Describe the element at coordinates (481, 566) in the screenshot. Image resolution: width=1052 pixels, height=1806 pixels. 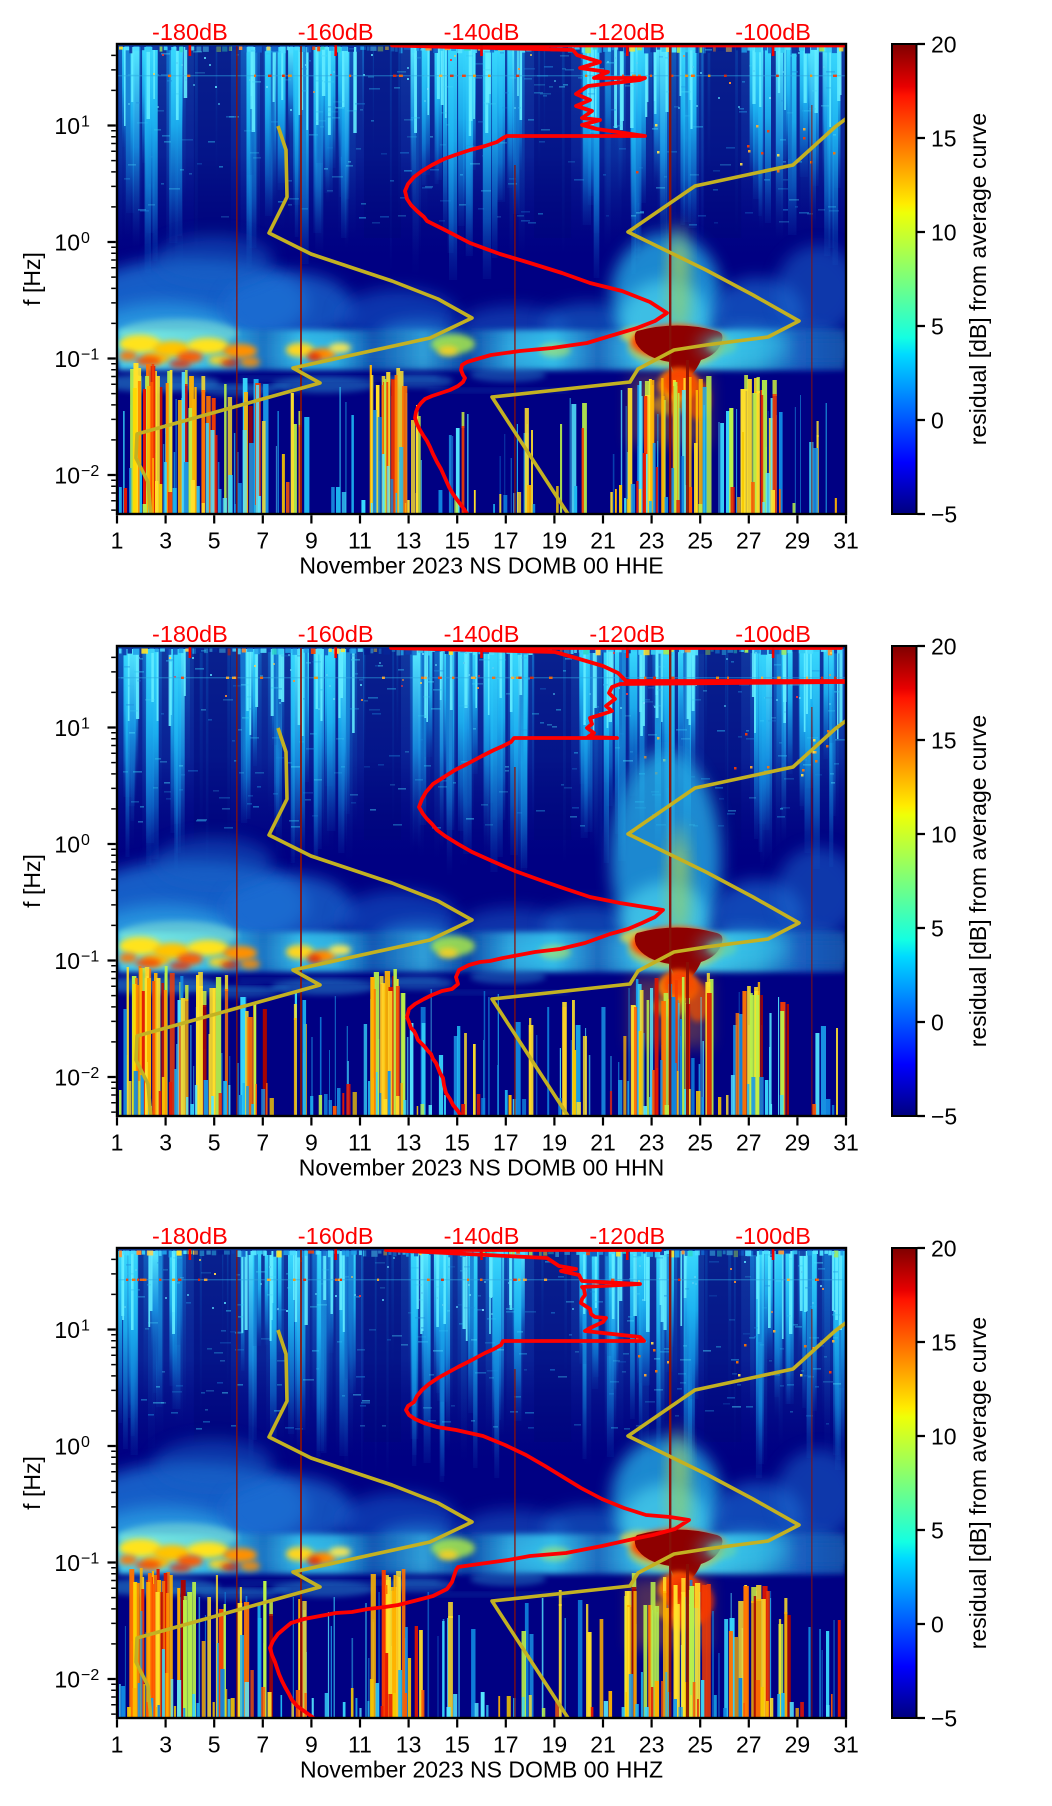
I see `svg-text: November 2023 NS DOMB 00 HHE` at that location.